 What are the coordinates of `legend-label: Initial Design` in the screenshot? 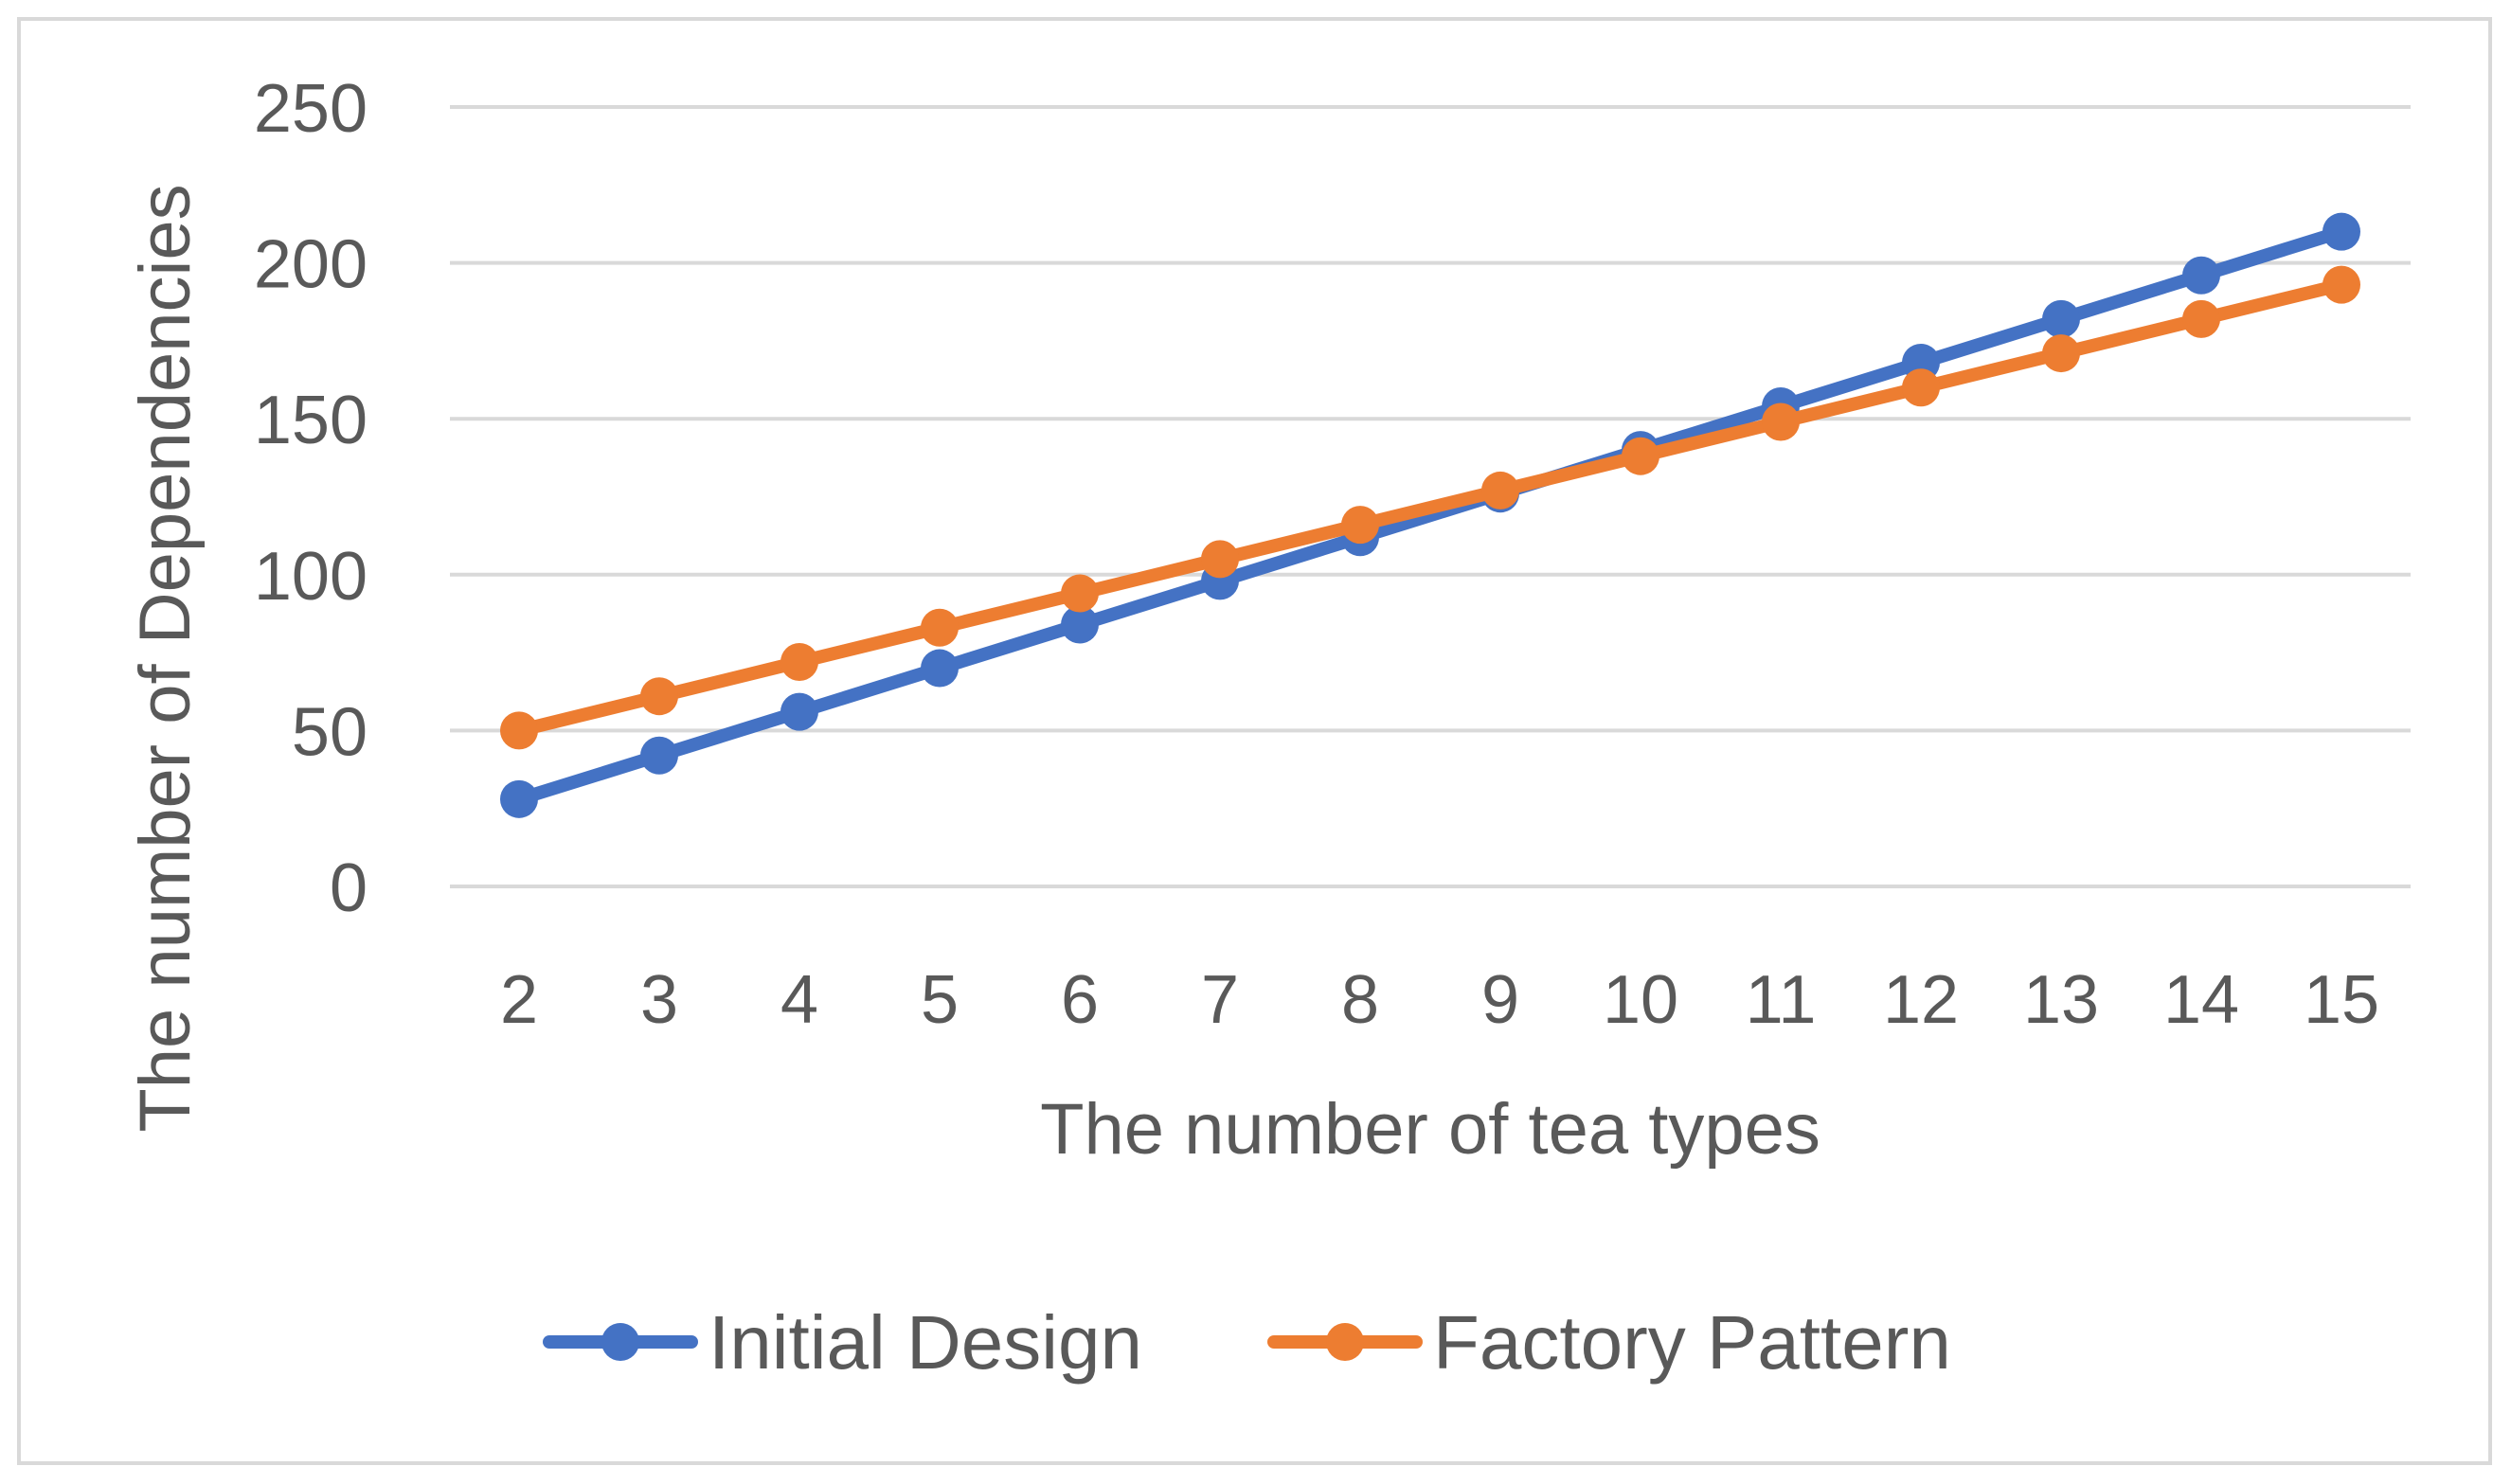 It's located at (925, 1342).